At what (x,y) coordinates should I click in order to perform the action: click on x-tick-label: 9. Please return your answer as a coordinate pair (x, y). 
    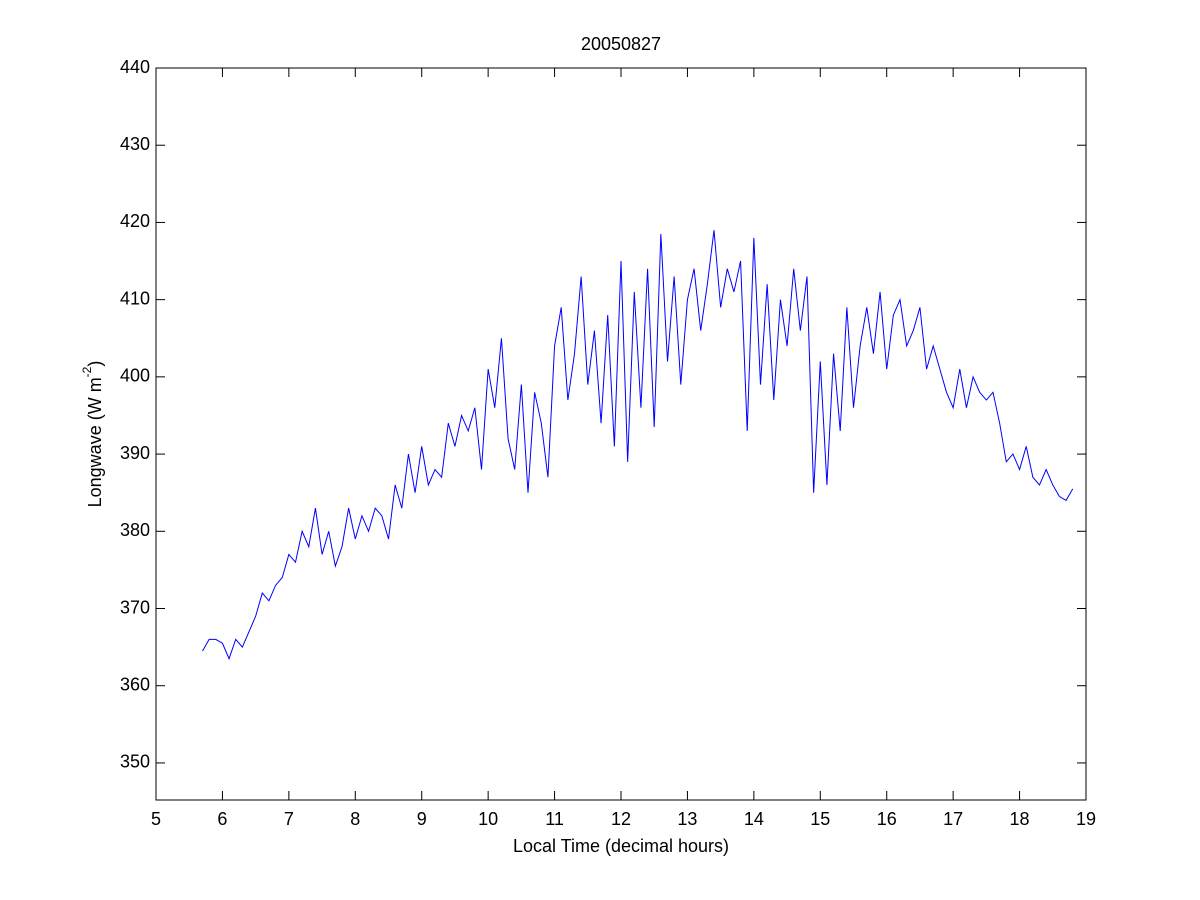
    Looking at the image, I should click on (422, 819).